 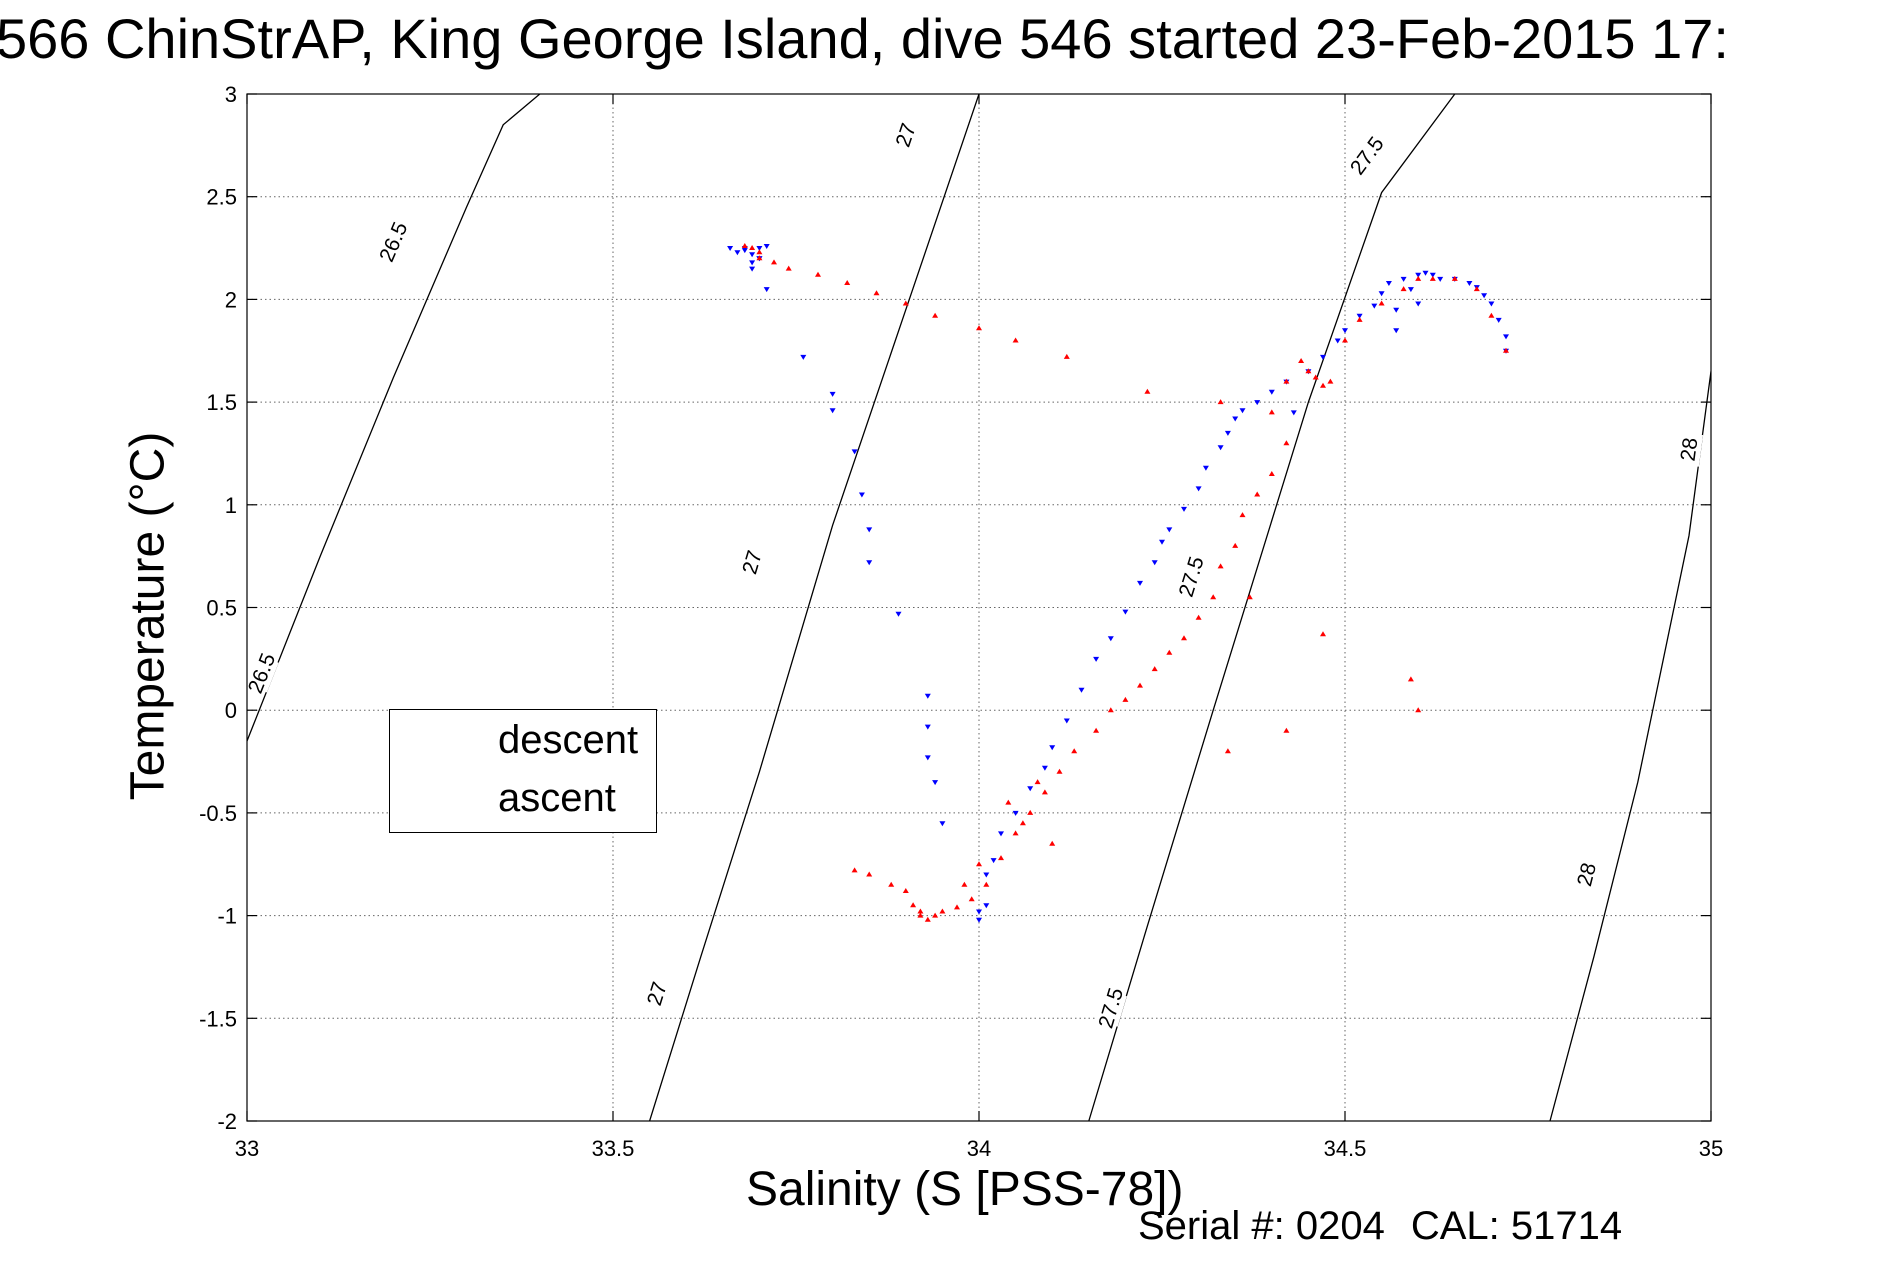 I want to click on y-tick-label-5: 0.5, so click(x=221, y=608).